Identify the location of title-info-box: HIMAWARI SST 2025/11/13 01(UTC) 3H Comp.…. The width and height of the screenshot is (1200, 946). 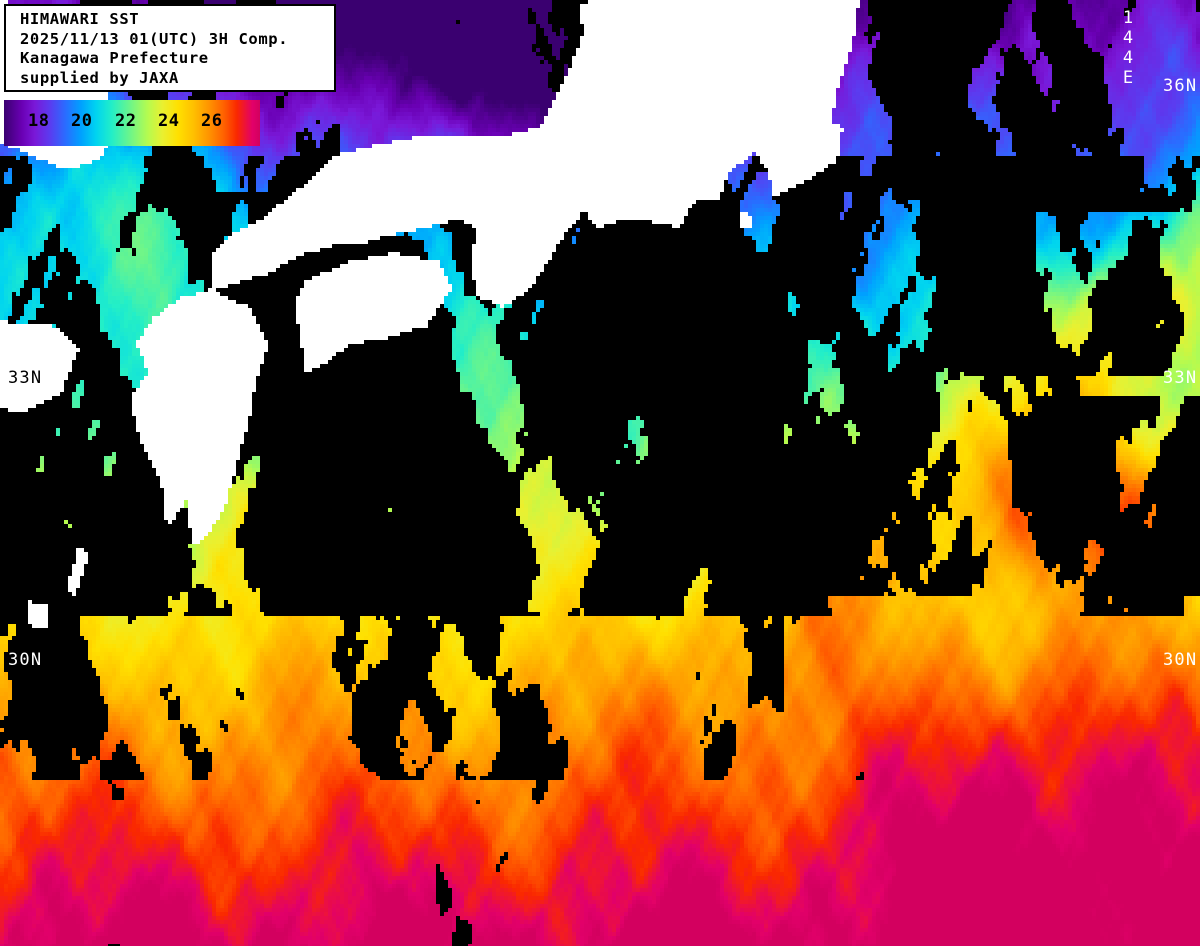
(170, 48).